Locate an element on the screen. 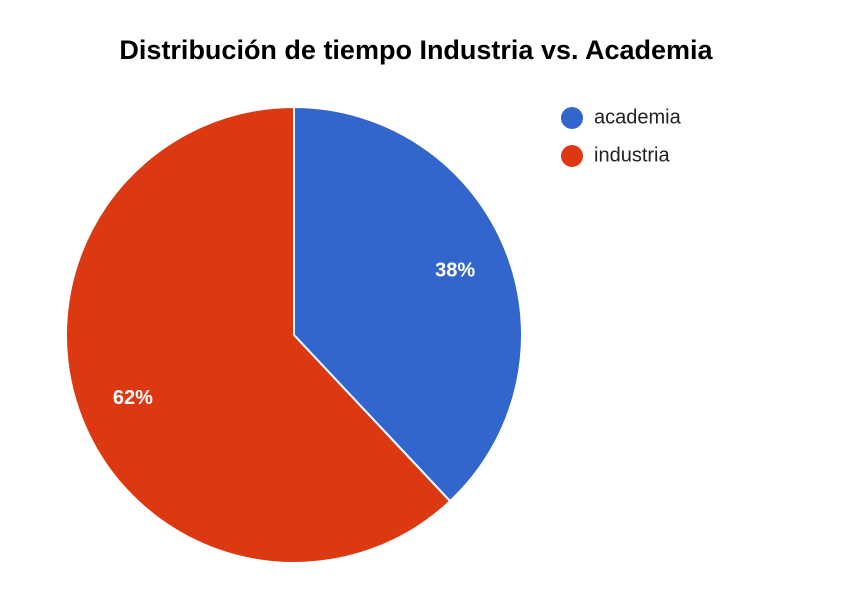 The height and width of the screenshot is (594, 860). value-label: 38% is located at coordinates (455, 270).